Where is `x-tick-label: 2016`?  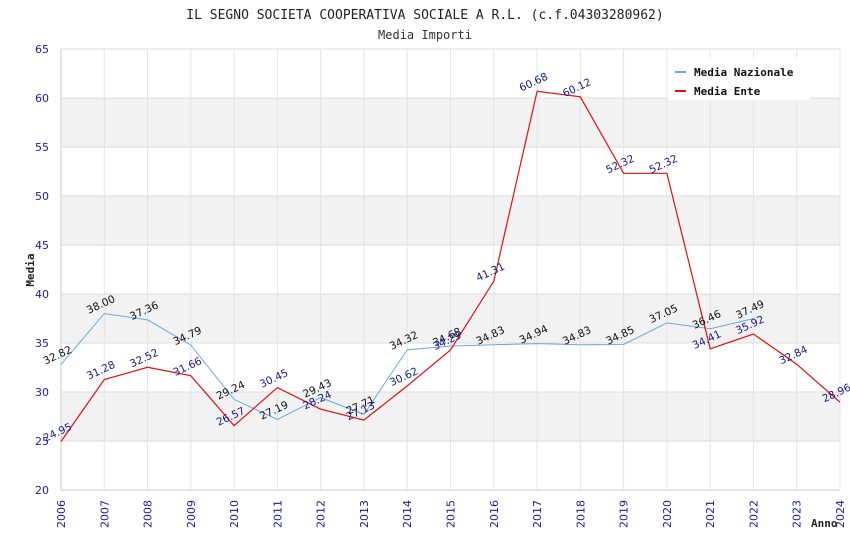
x-tick-label: 2016 is located at coordinates (494, 514).